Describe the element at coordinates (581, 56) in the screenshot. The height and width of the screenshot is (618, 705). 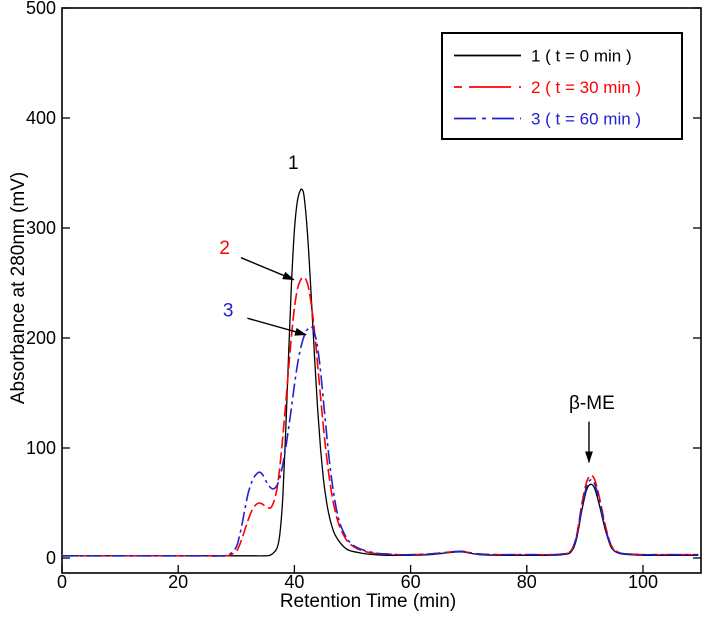
I see `legend-entry-label-1: 1 ( t = 0 min )` at that location.